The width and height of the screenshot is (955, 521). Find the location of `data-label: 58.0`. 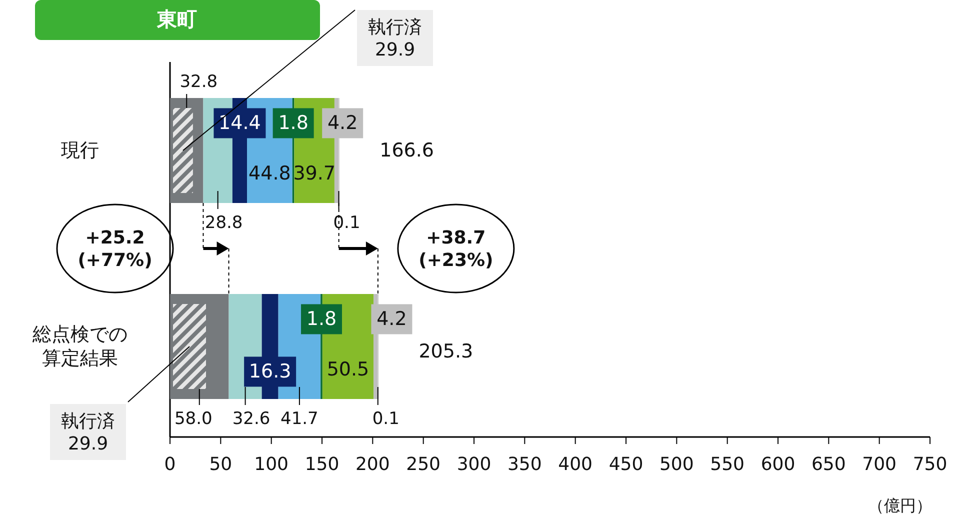

data-label: 58.0 is located at coordinates (193, 419).